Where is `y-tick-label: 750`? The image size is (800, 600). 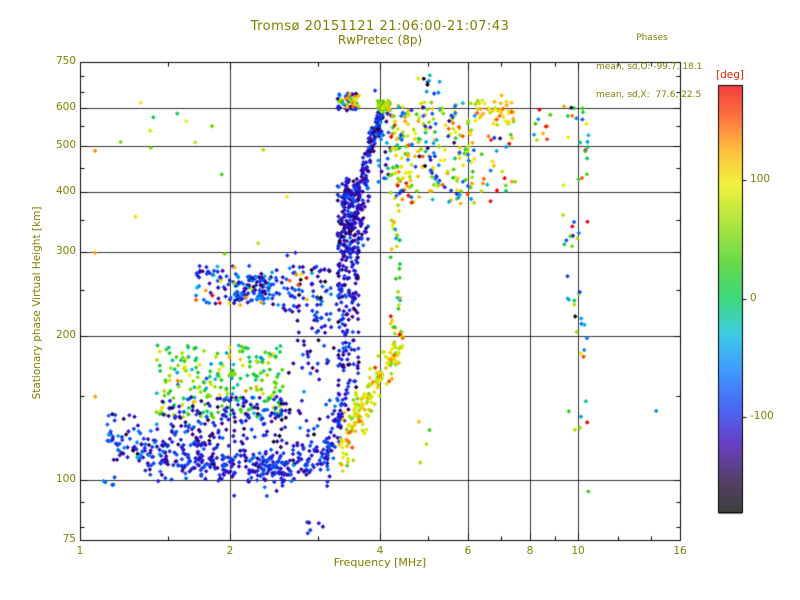
y-tick-label: 750 is located at coordinates (65, 61).